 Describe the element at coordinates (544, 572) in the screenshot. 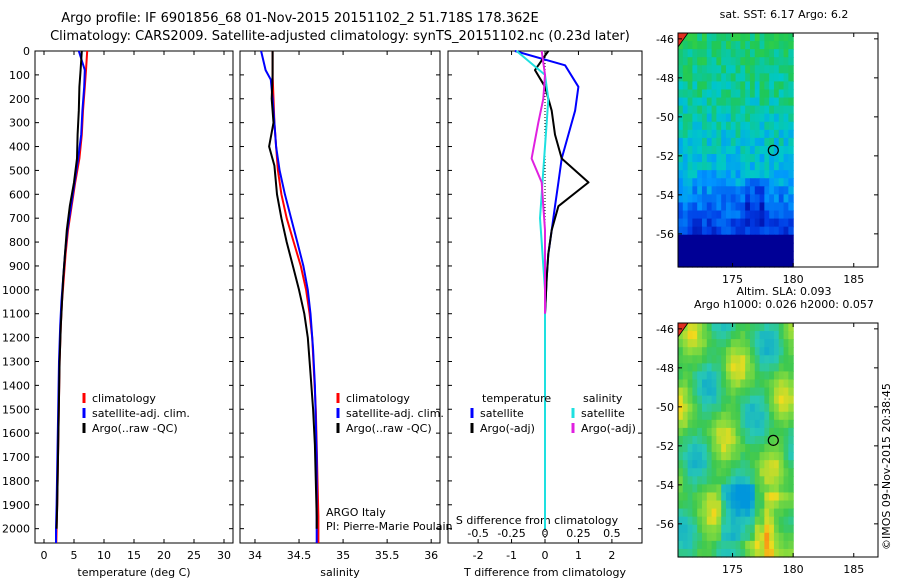

I see `x-axis-label: T difference from climatology` at that location.